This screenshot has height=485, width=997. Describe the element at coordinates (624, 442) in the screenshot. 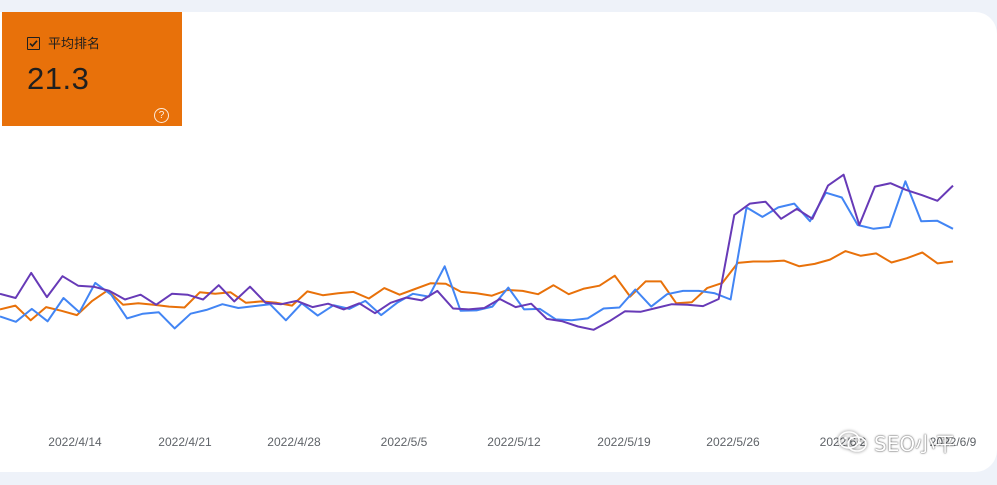

I see `x-tick-label: 2022/5/19` at that location.